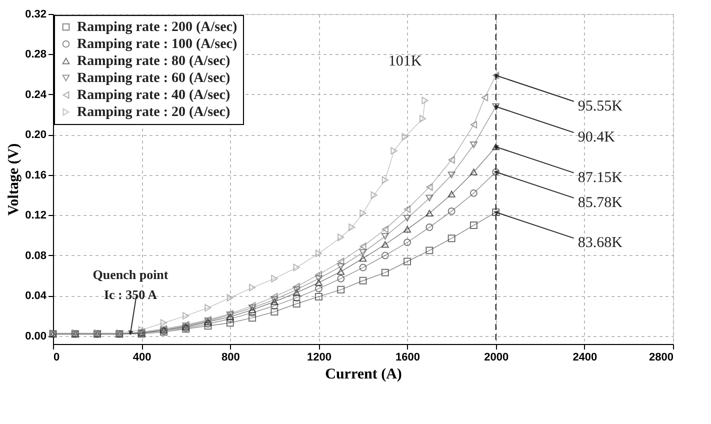 The height and width of the screenshot is (424, 711). I want to click on annotation: 90.4K, so click(597, 138).